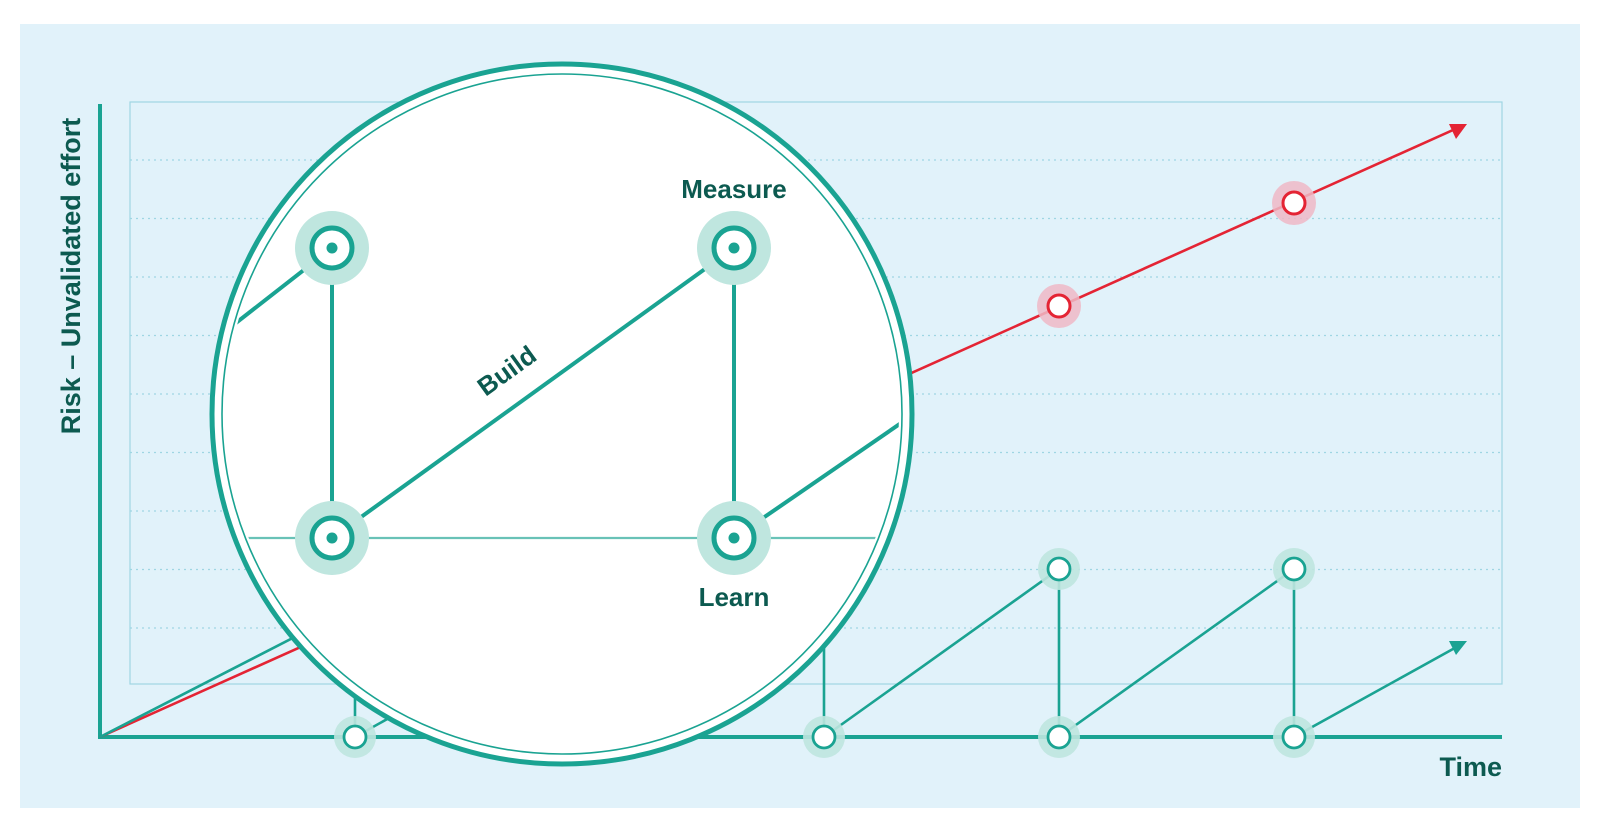 This screenshot has width=1600, height=829. What do you see at coordinates (332, 248) in the screenshot?
I see `loop-node-icon-measure-start` at bounding box center [332, 248].